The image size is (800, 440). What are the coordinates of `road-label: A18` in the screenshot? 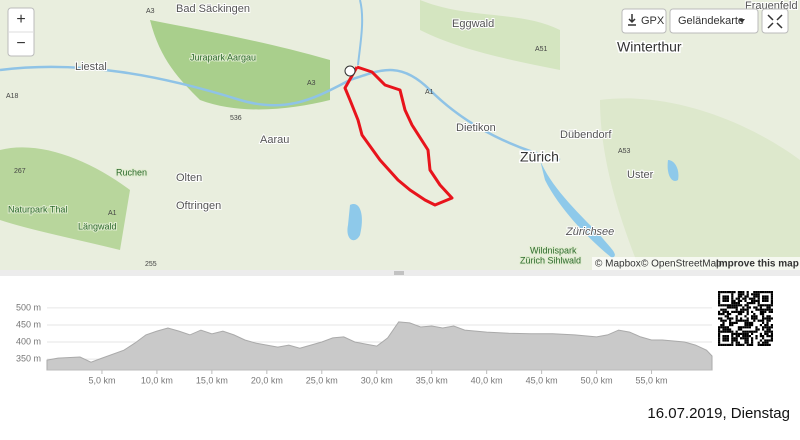 It's located at (12, 96).